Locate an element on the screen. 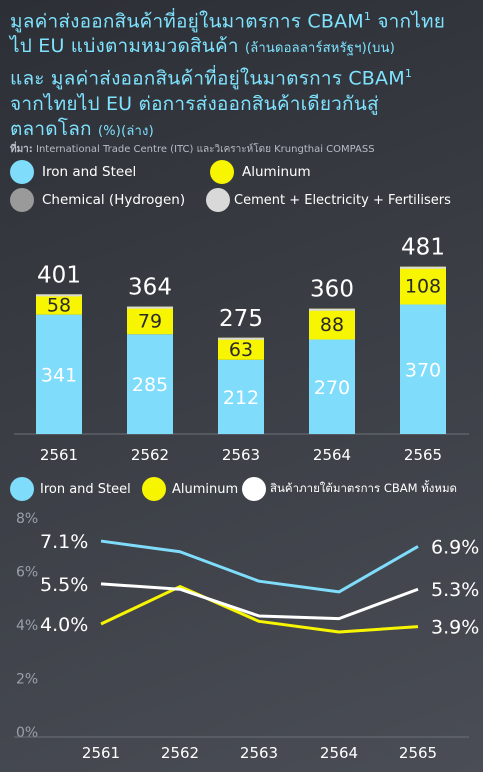 The width and height of the screenshot is (483, 772). legend-label: Chemical (Hydrogen) is located at coordinates (114, 200).